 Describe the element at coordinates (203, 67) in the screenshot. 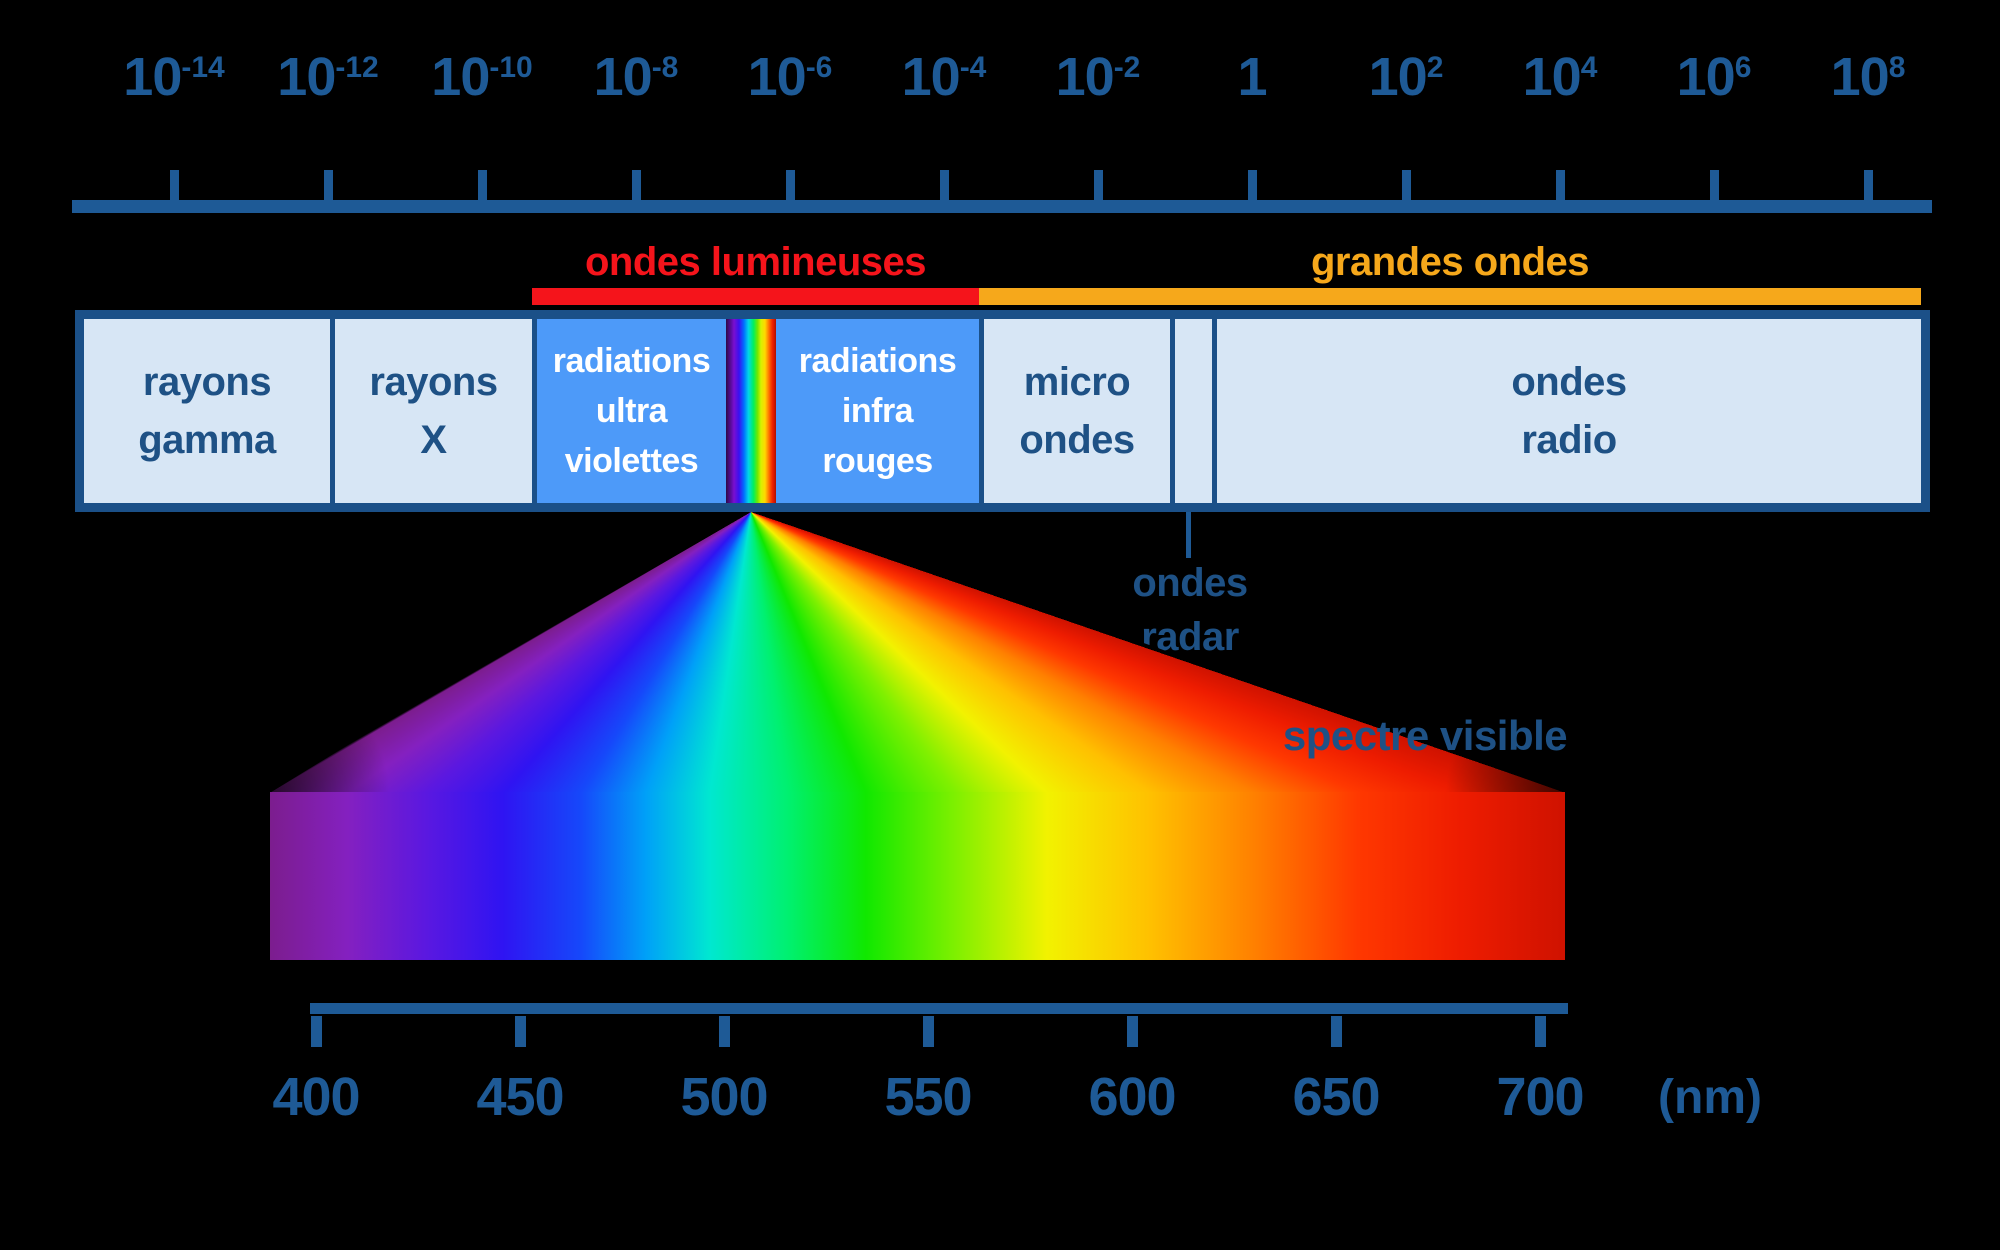

I see `power-exponent: -14` at that location.